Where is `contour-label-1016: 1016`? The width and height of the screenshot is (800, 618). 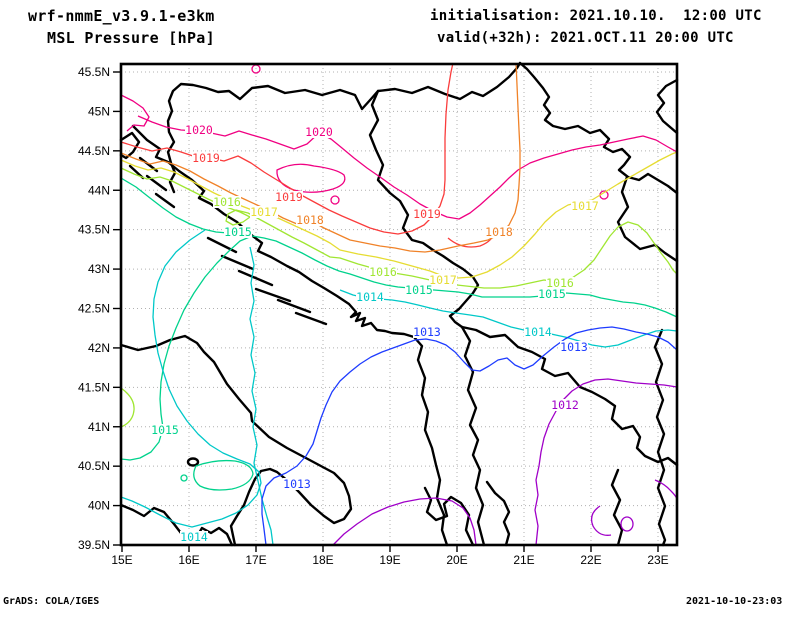
contour-label-1016: 1016 is located at coordinates (560, 283).